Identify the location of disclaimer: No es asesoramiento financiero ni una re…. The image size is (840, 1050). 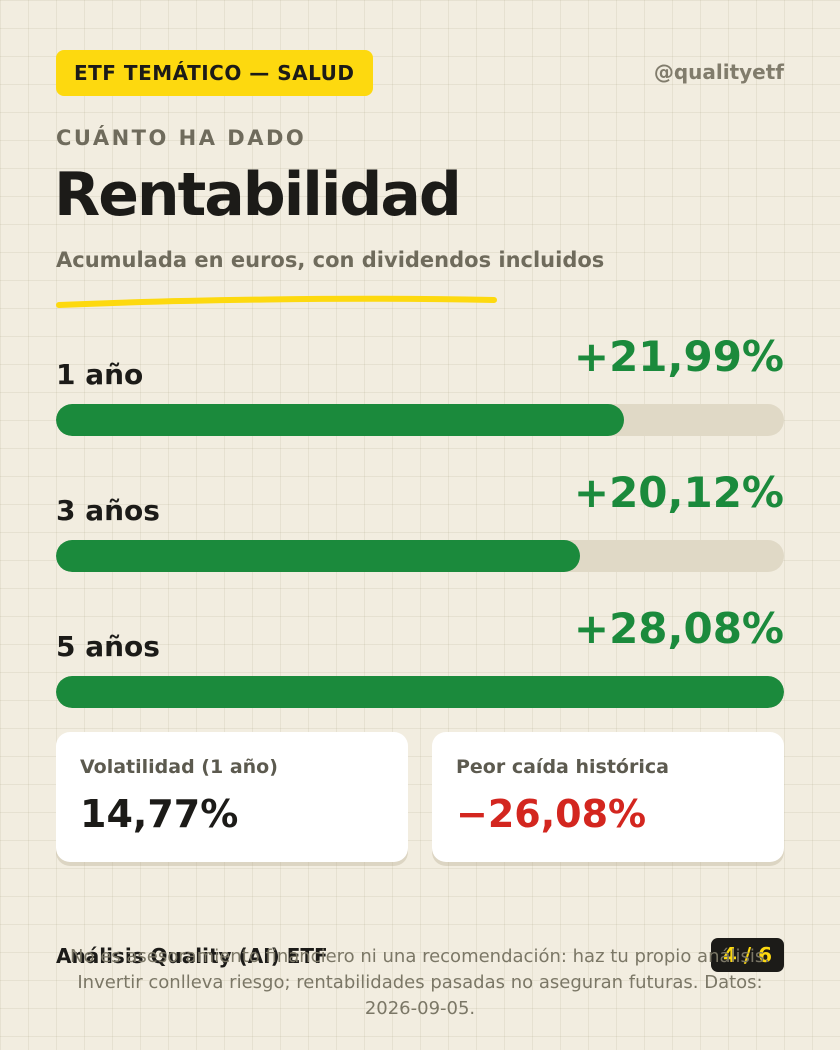
(420, 983).